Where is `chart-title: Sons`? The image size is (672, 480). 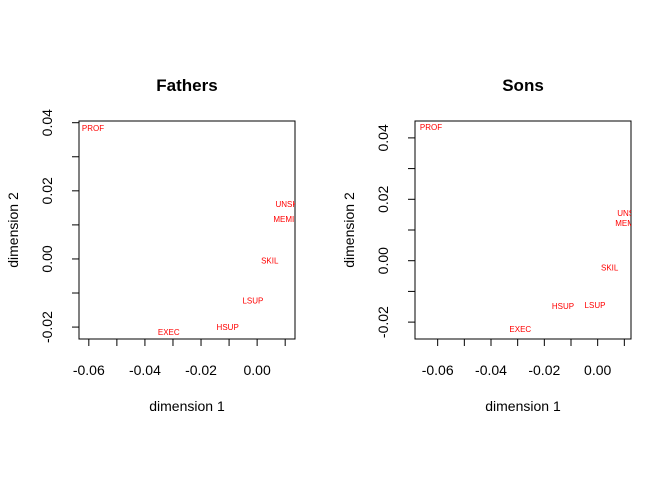 chart-title: Sons is located at coordinates (523, 85).